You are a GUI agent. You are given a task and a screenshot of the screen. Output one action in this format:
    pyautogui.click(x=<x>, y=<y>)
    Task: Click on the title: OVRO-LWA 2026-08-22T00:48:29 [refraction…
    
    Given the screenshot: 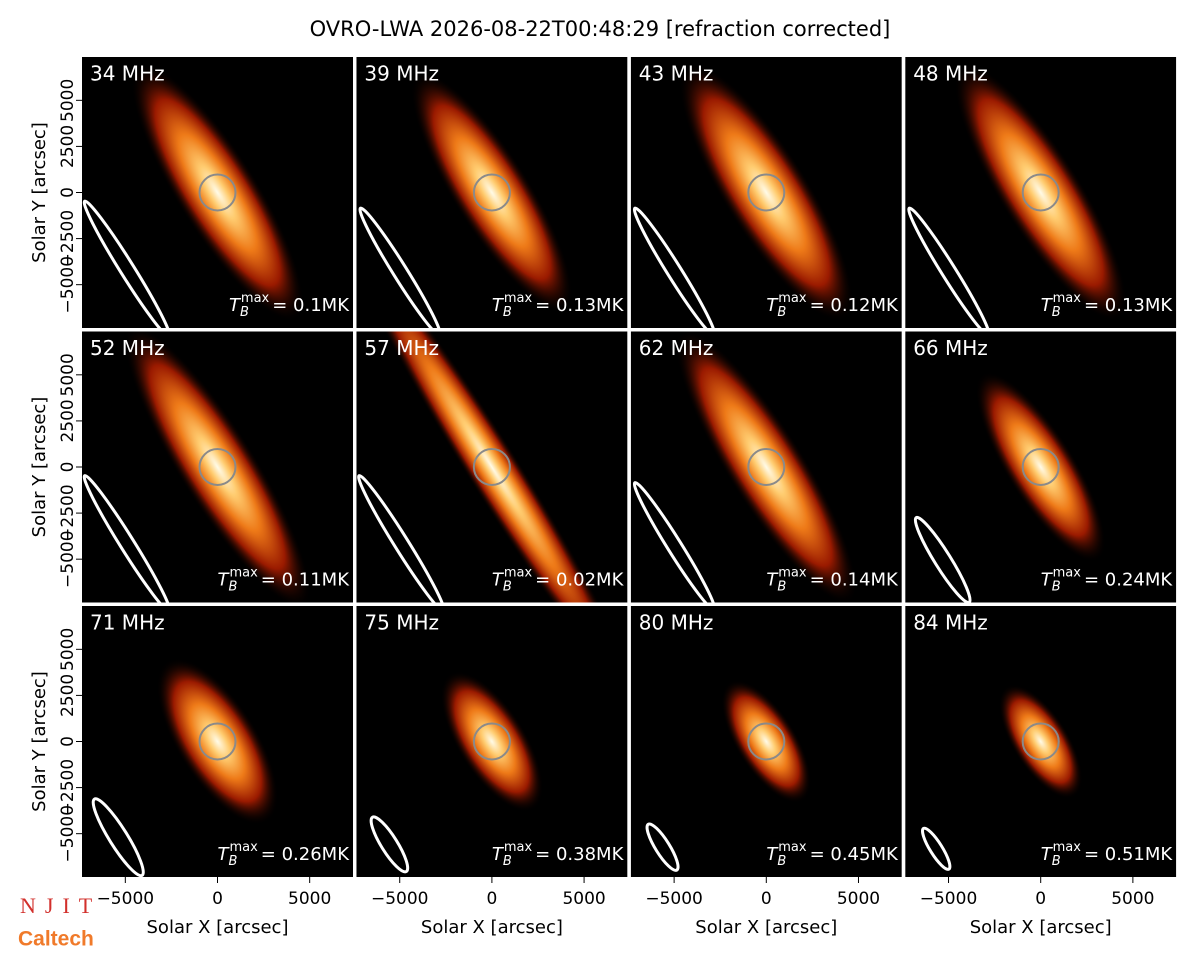 What is the action you would take?
    pyautogui.click(x=600, y=29)
    